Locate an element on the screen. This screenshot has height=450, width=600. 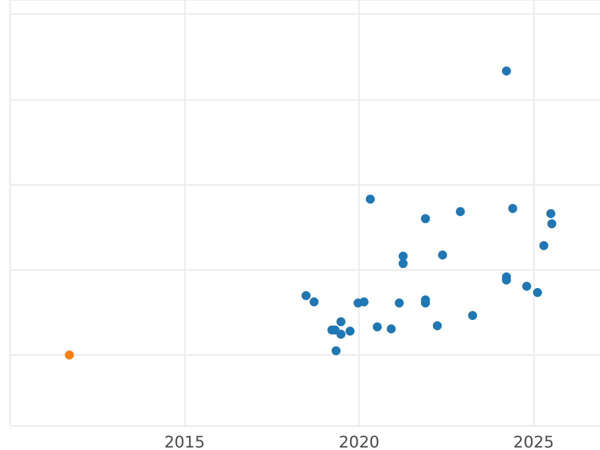
x-tick-label: 2020 is located at coordinates (359, 441).